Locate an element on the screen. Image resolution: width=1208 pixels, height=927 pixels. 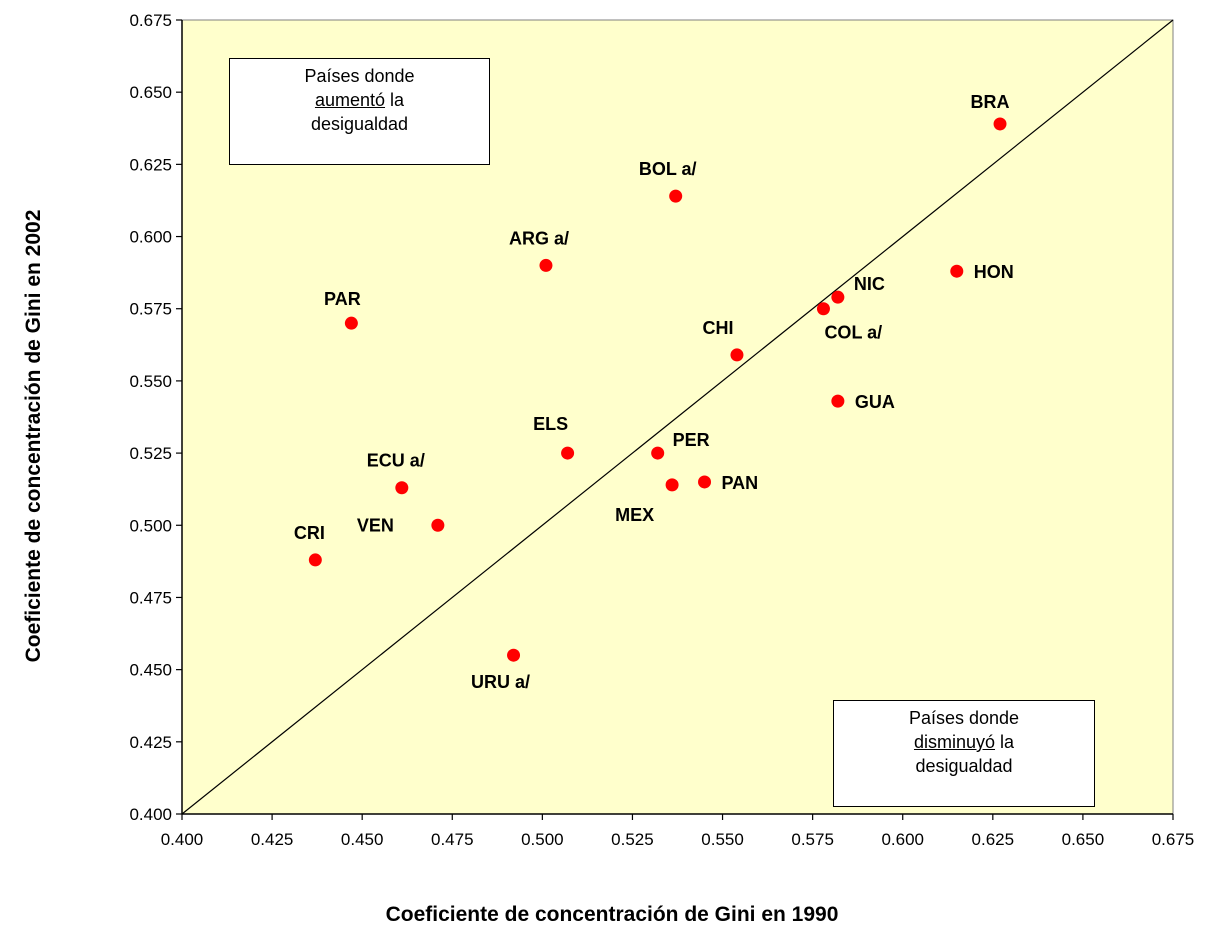
x-tick-label: 0.650 is located at coordinates (1083, 839).